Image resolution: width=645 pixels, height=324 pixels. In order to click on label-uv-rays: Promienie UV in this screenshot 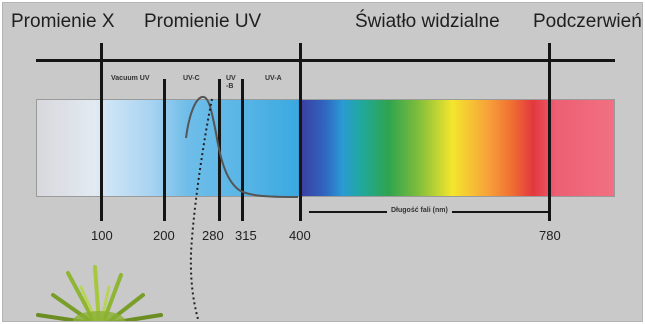, I will do `click(203, 21)`.